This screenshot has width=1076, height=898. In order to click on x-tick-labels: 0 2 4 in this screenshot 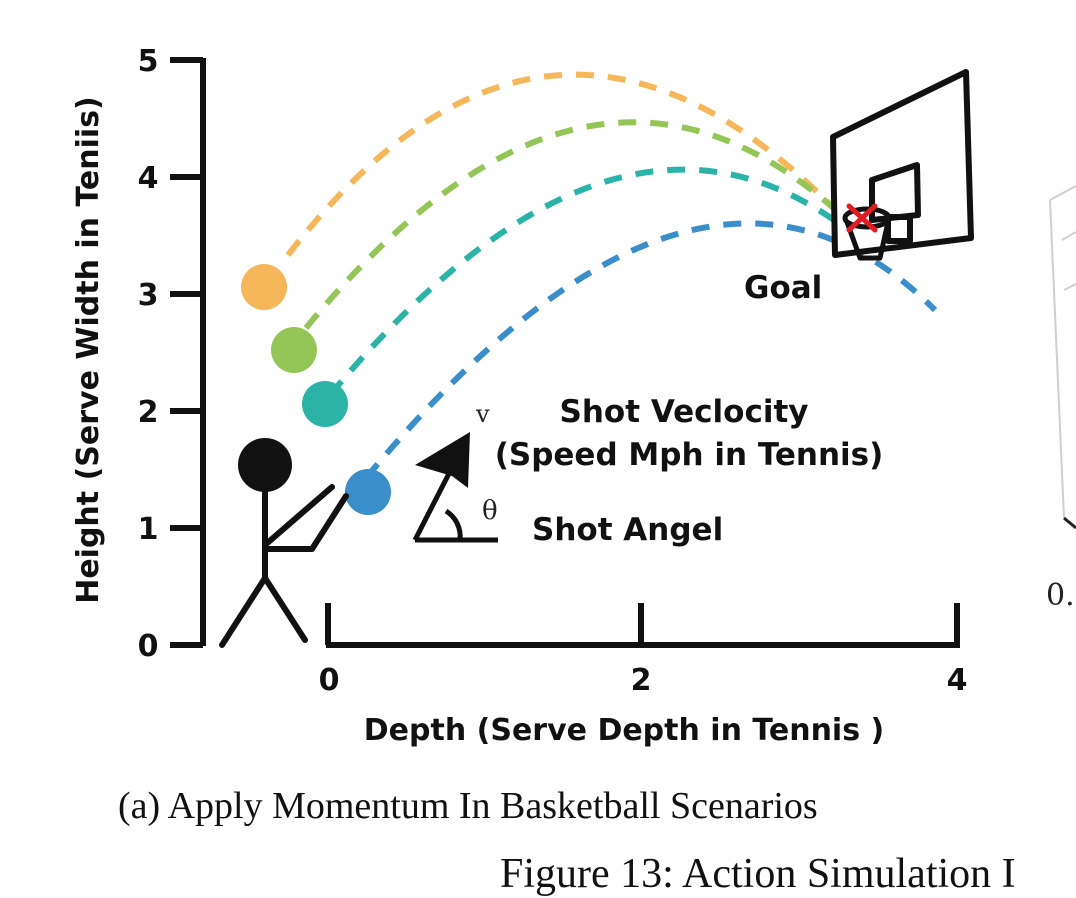, I will do `click(643, 680)`.